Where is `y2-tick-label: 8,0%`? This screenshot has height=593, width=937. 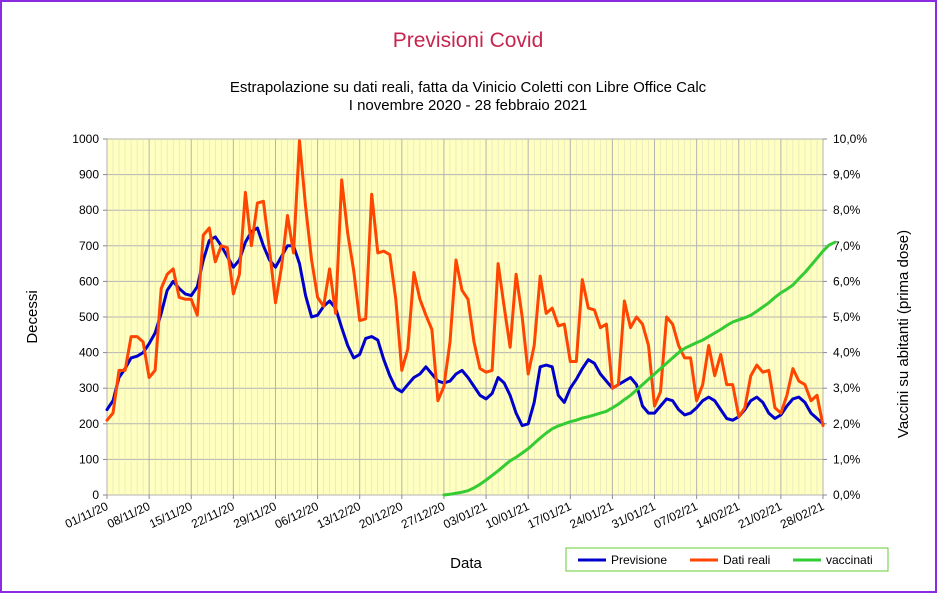
y2-tick-label: 8,0% is located at coordinates (847, 210).